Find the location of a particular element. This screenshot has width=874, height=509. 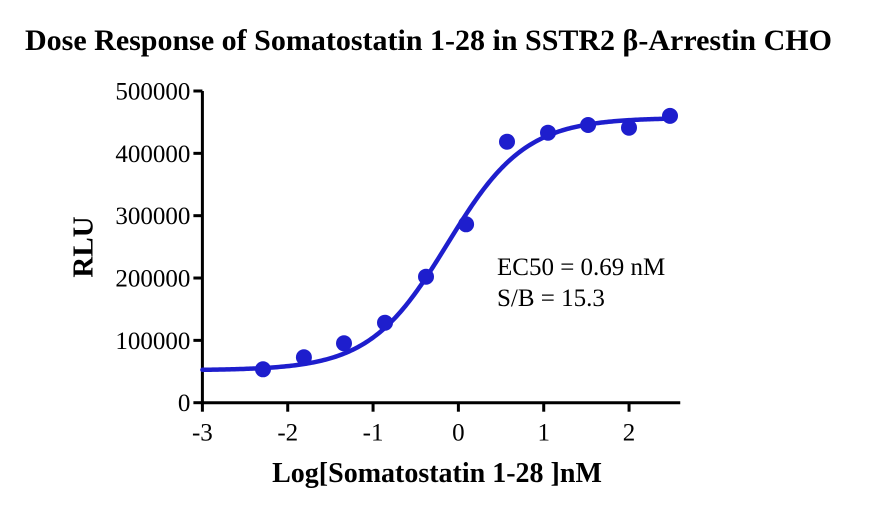

x-axis-label: Log[Somatostatin 1-28 ]nM is located at coordinates (437, 473).